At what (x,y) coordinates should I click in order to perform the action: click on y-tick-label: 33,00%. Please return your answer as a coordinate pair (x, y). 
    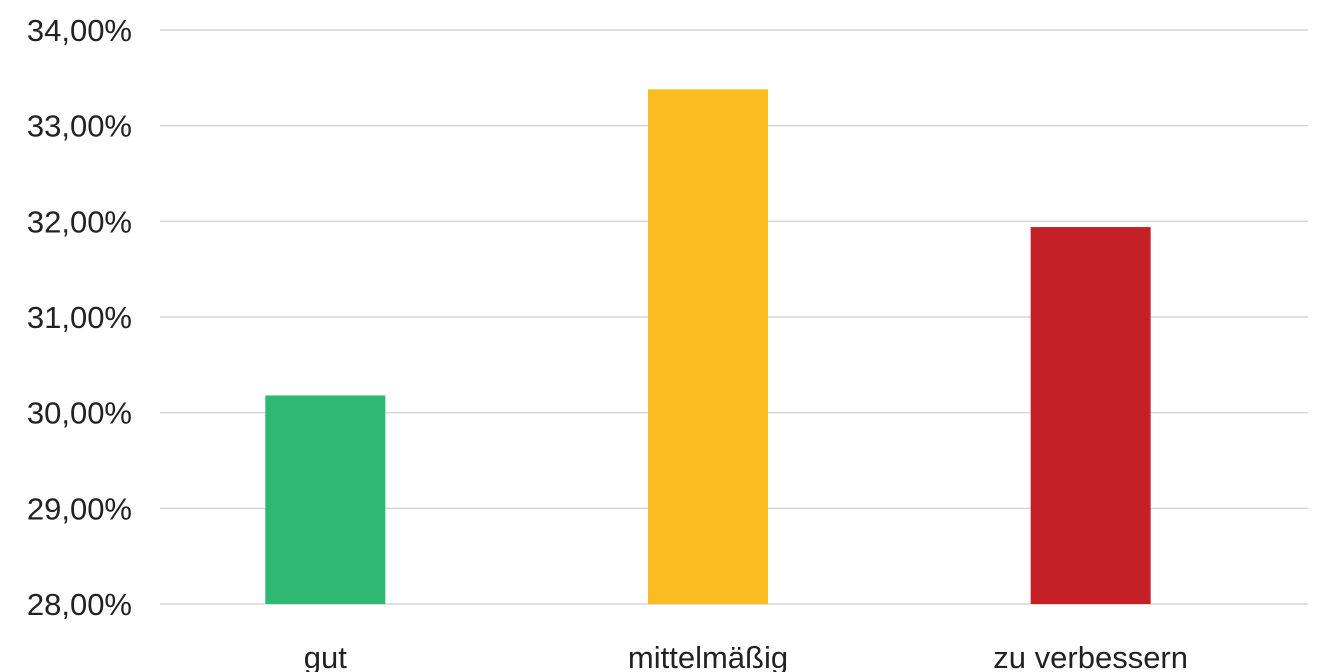
    Looking at the image, I should click on (79, 126).